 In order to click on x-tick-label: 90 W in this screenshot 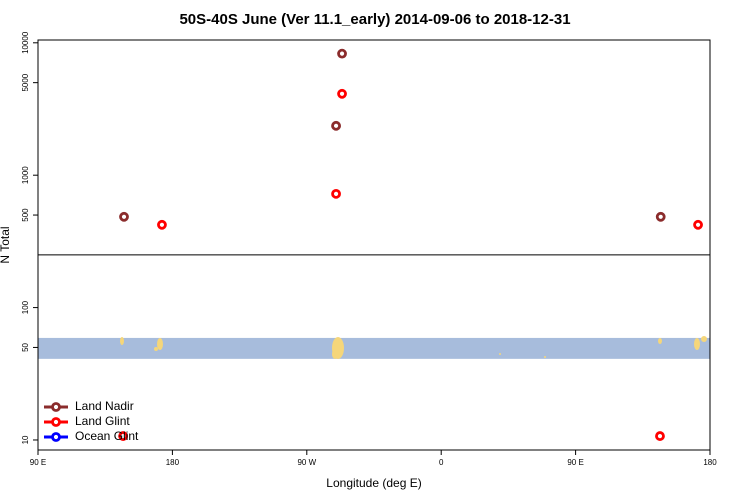, I will do `click(306, 462)`.